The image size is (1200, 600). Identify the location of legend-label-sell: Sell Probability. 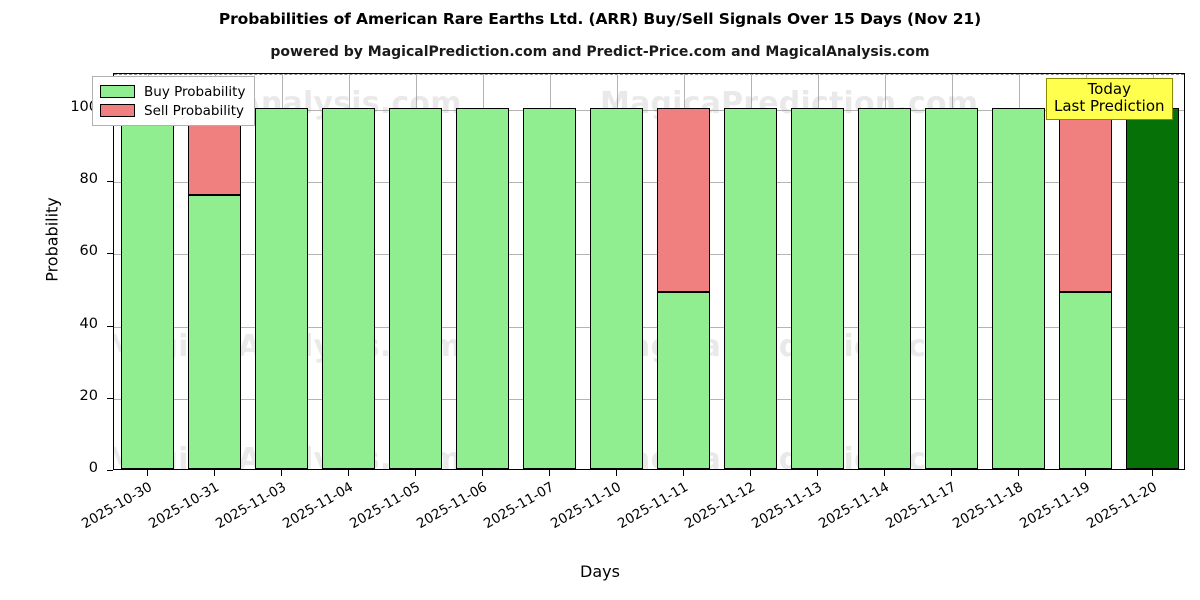
(194, 110).